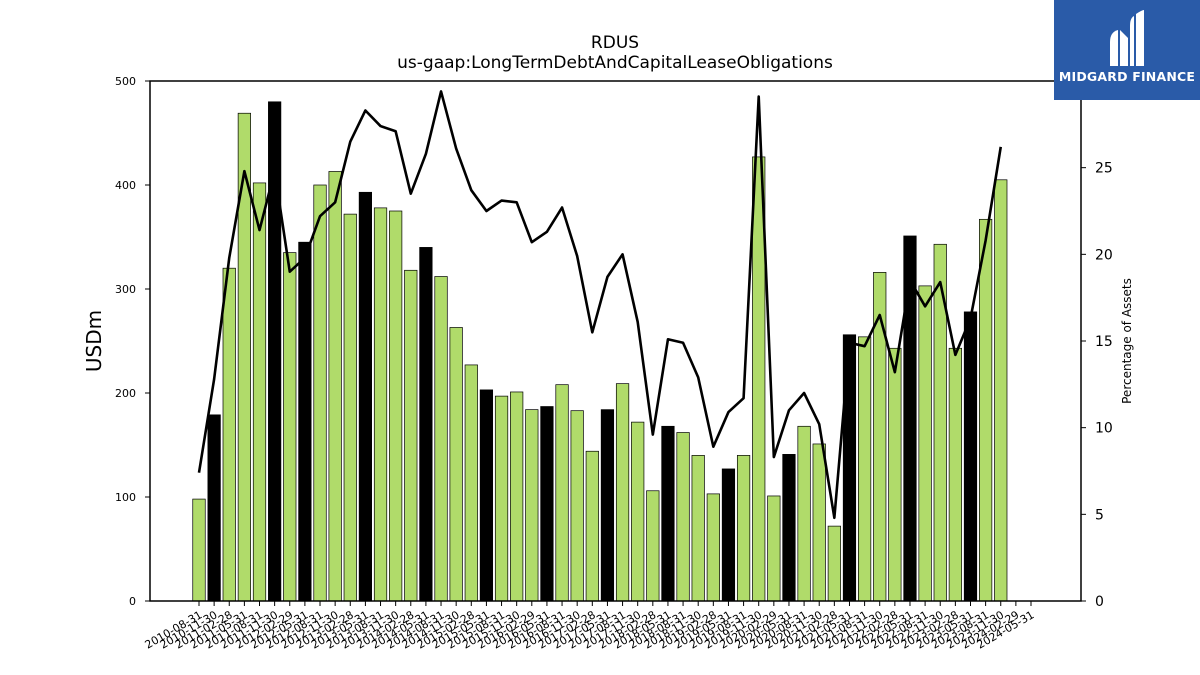 This screenshot has height=675, width=1200. Describe the element at coordinates (1104, 169) in the screenshot. I see `y2-tick-label: 25` at that location.